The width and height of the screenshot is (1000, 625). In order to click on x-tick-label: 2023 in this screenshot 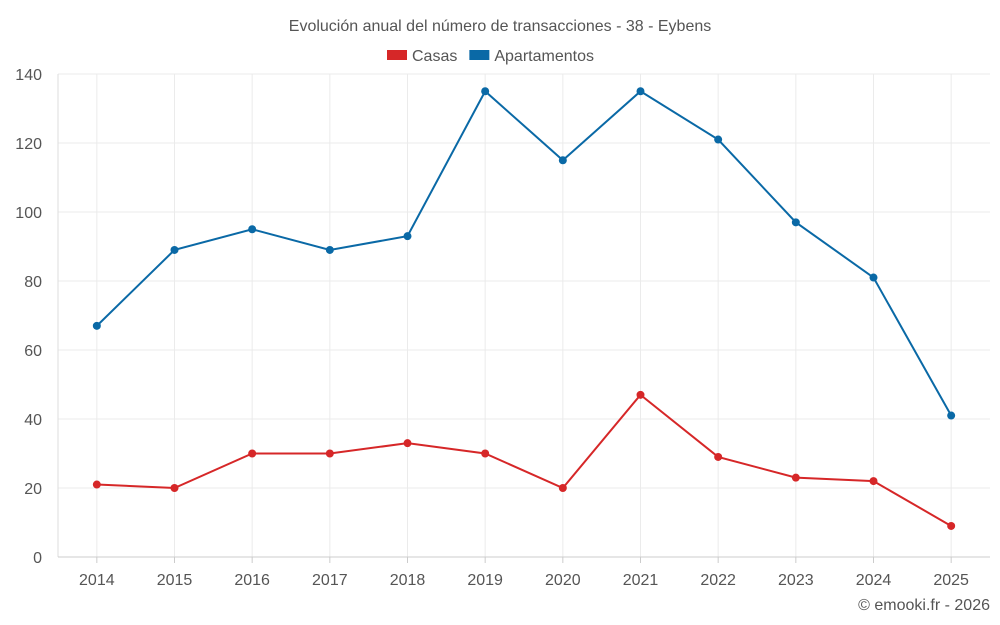, I will do `click(796, 580)`.